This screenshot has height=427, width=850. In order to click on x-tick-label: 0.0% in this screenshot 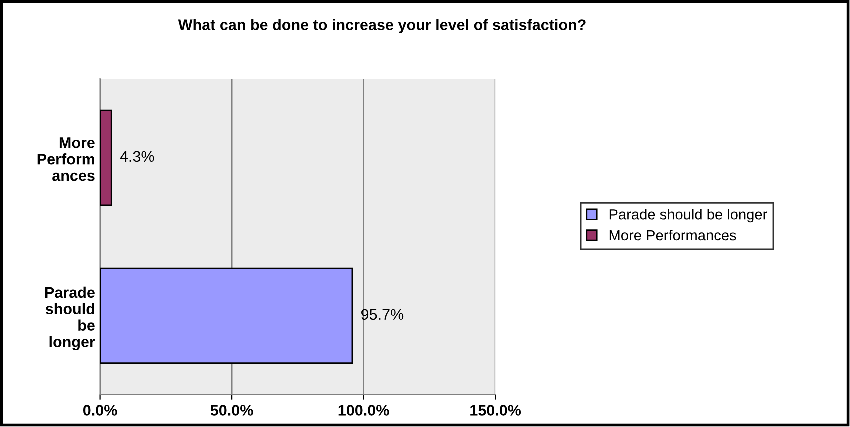, I will do `click(100, 410)`.